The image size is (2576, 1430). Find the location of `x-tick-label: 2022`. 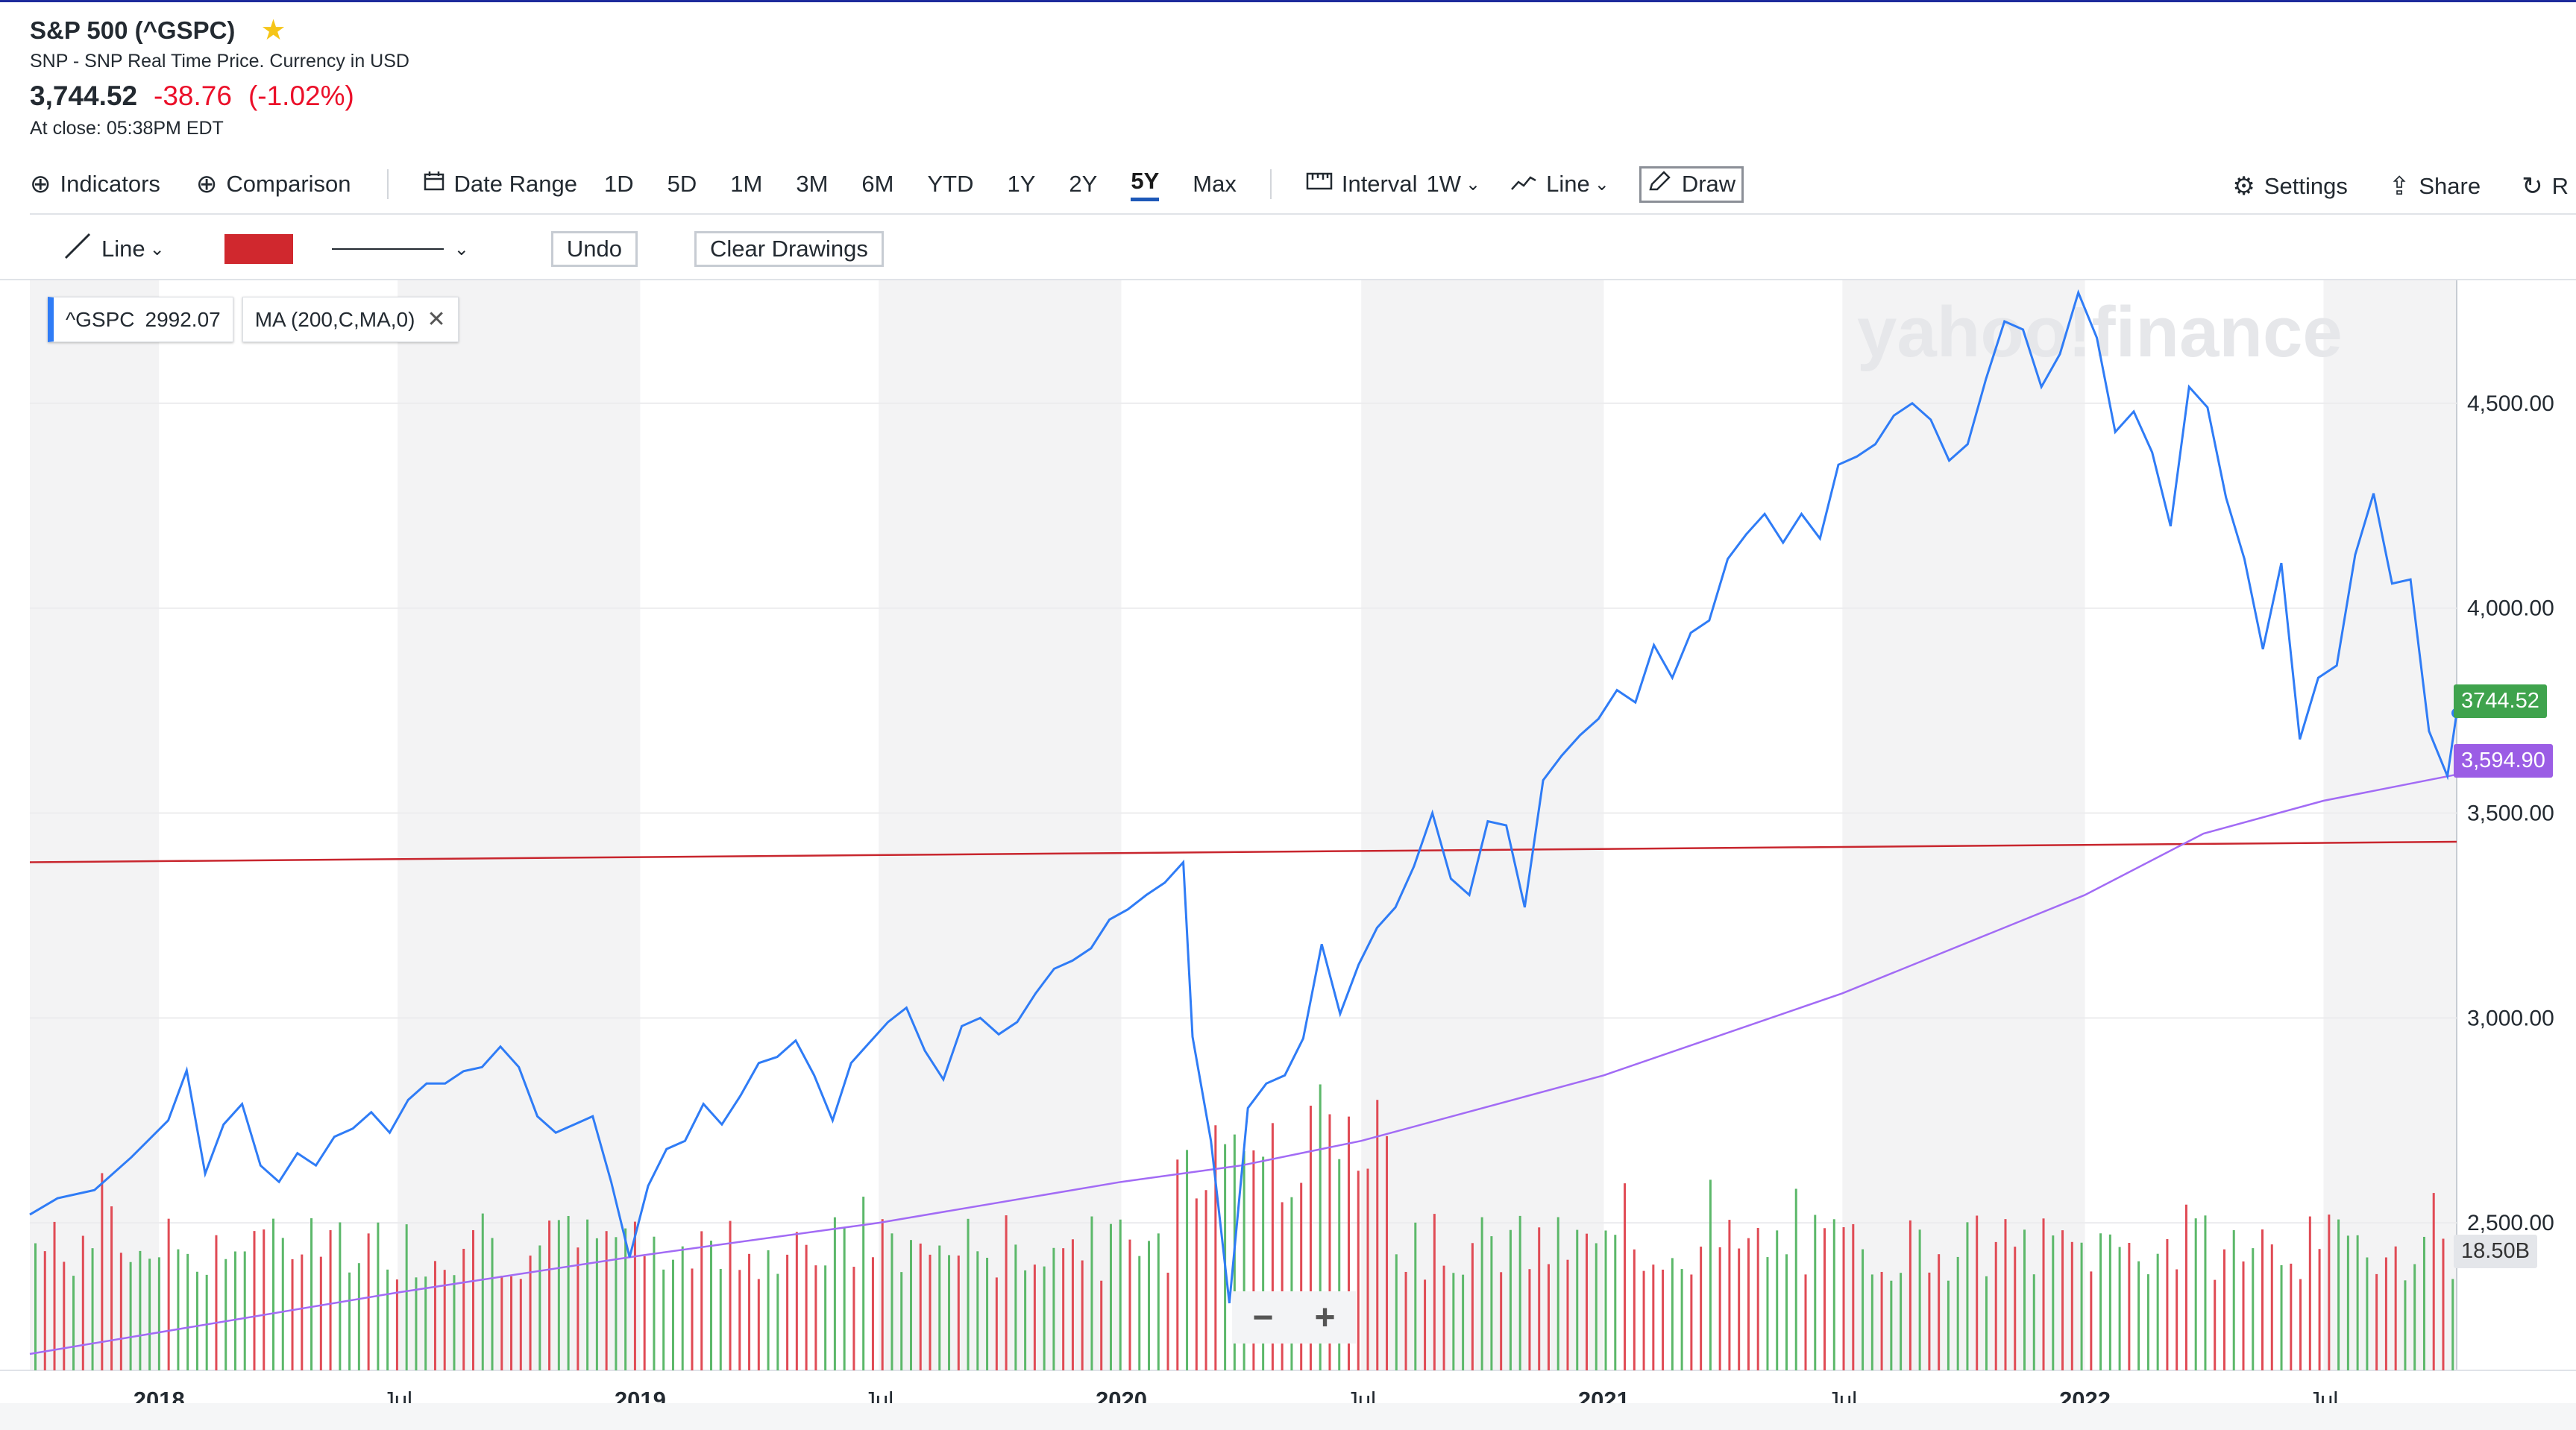

x-tick-label: 2022 is located at coordinates (2085, 1395).